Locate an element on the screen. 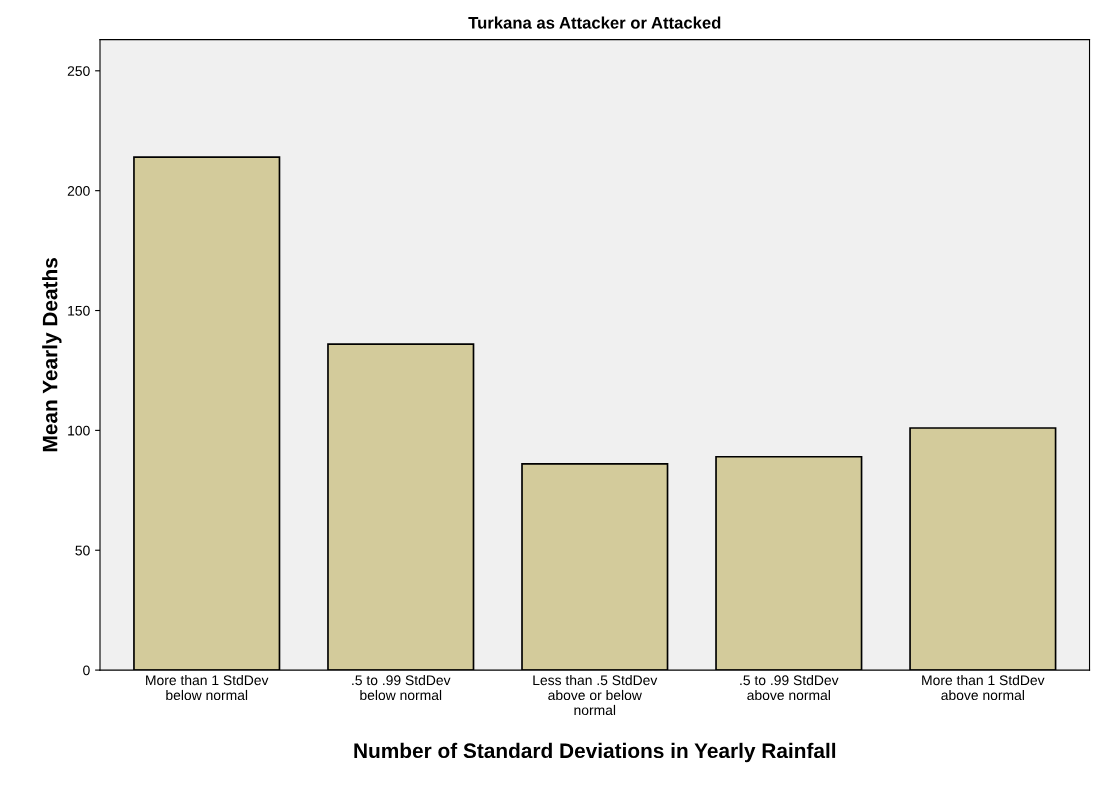  x-tick-label: .5 to .99 StdDev below normal is located at coordinates (401, 687).